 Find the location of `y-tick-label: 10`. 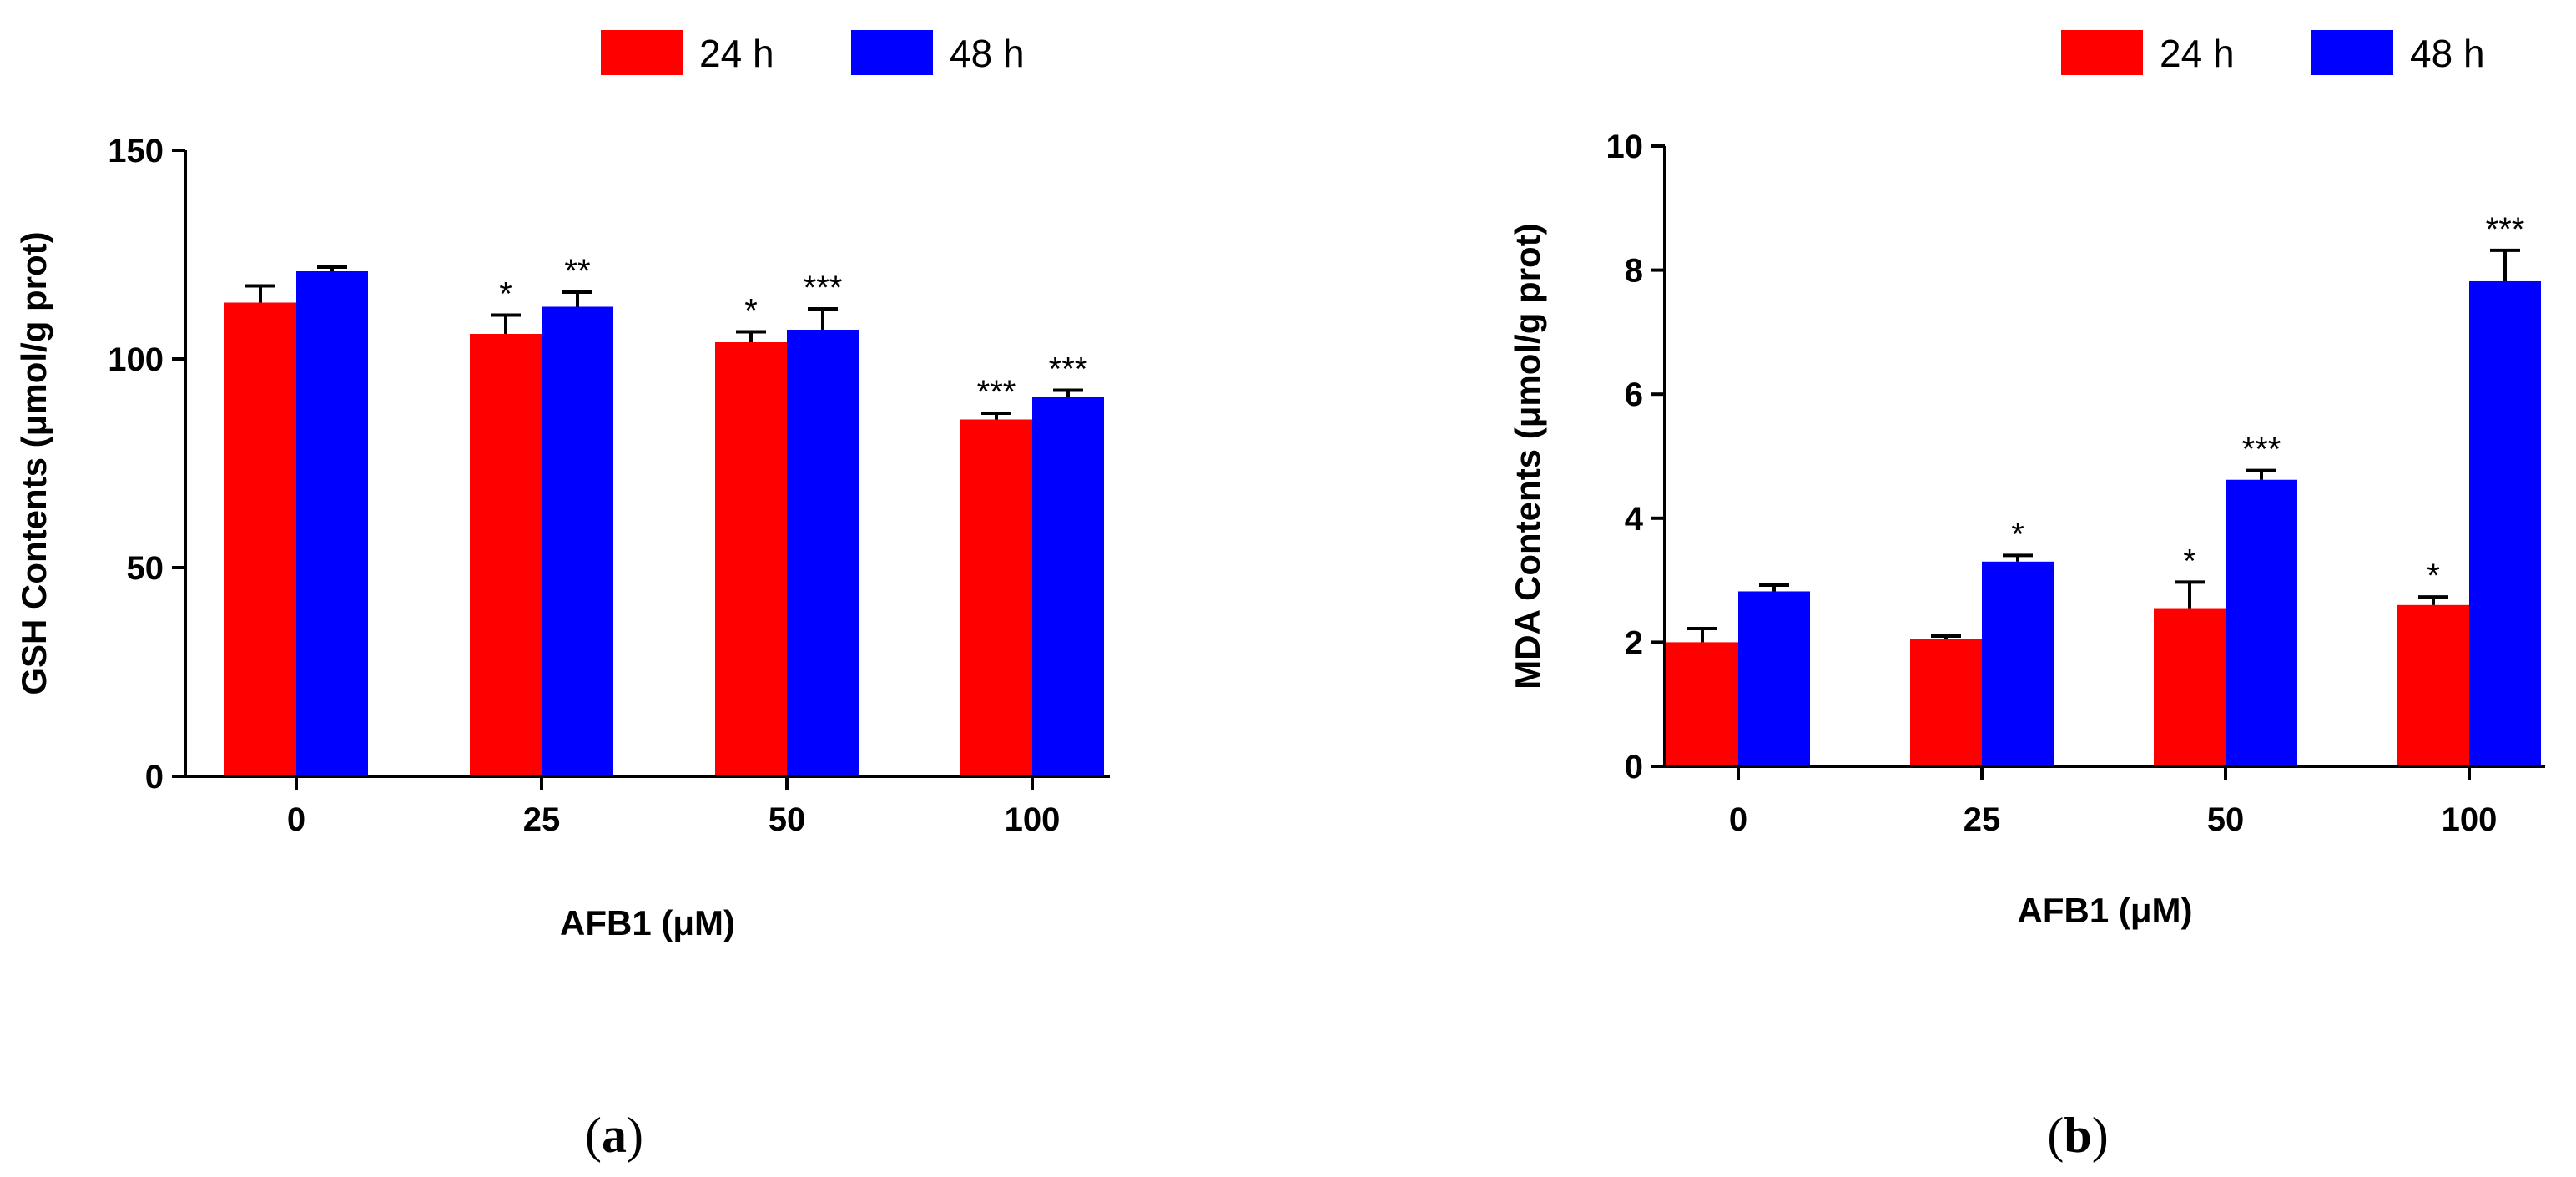

y-tick-label: 10 is located at coordinates (1625, 147).